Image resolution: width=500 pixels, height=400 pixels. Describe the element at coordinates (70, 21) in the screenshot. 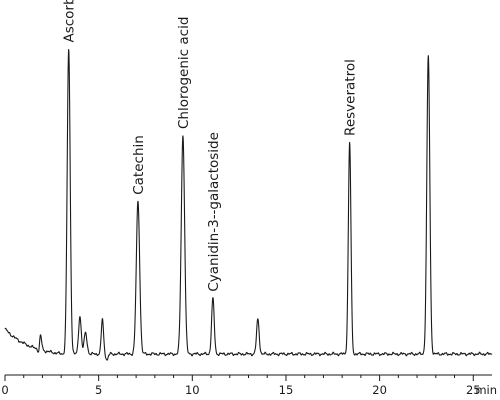

I see `peak-label-0: Ascorbic acid` at that location.